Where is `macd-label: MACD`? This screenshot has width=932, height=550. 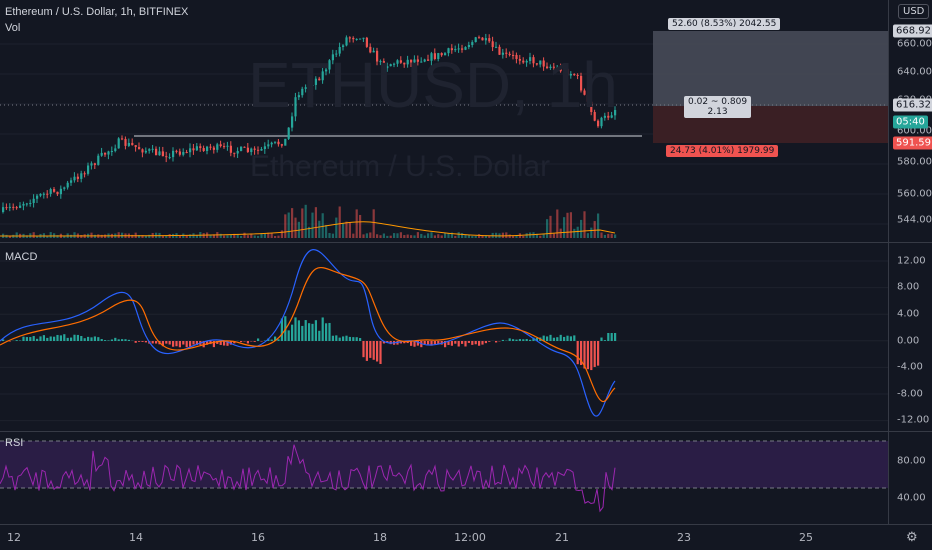
macd-label: MACD is located at coordinates (21, 257).